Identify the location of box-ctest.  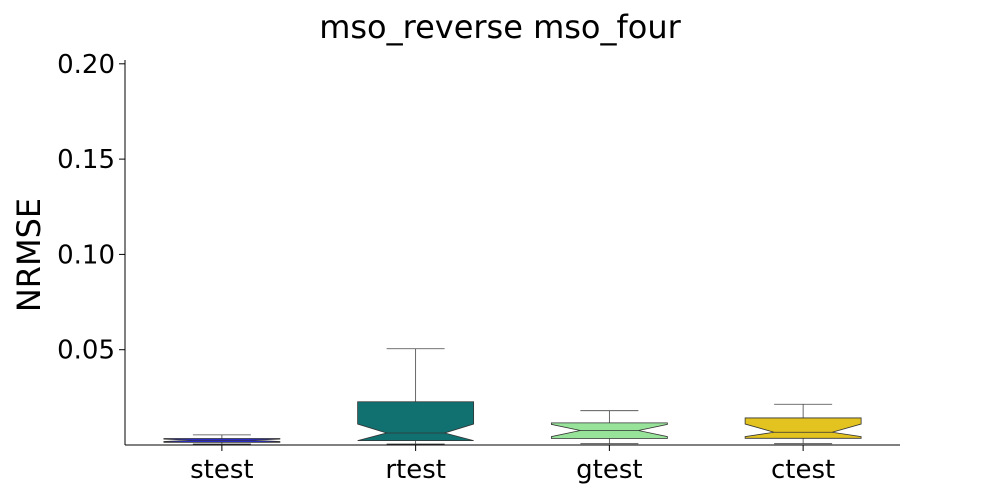
(803, 428).